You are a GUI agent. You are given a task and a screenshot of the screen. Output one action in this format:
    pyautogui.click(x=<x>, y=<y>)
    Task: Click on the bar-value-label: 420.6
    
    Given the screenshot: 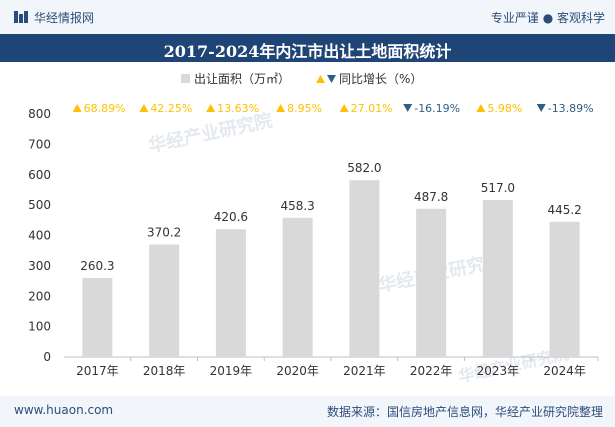 What is the action you would take?
    pyautogui.click(x=231, y=217)
    